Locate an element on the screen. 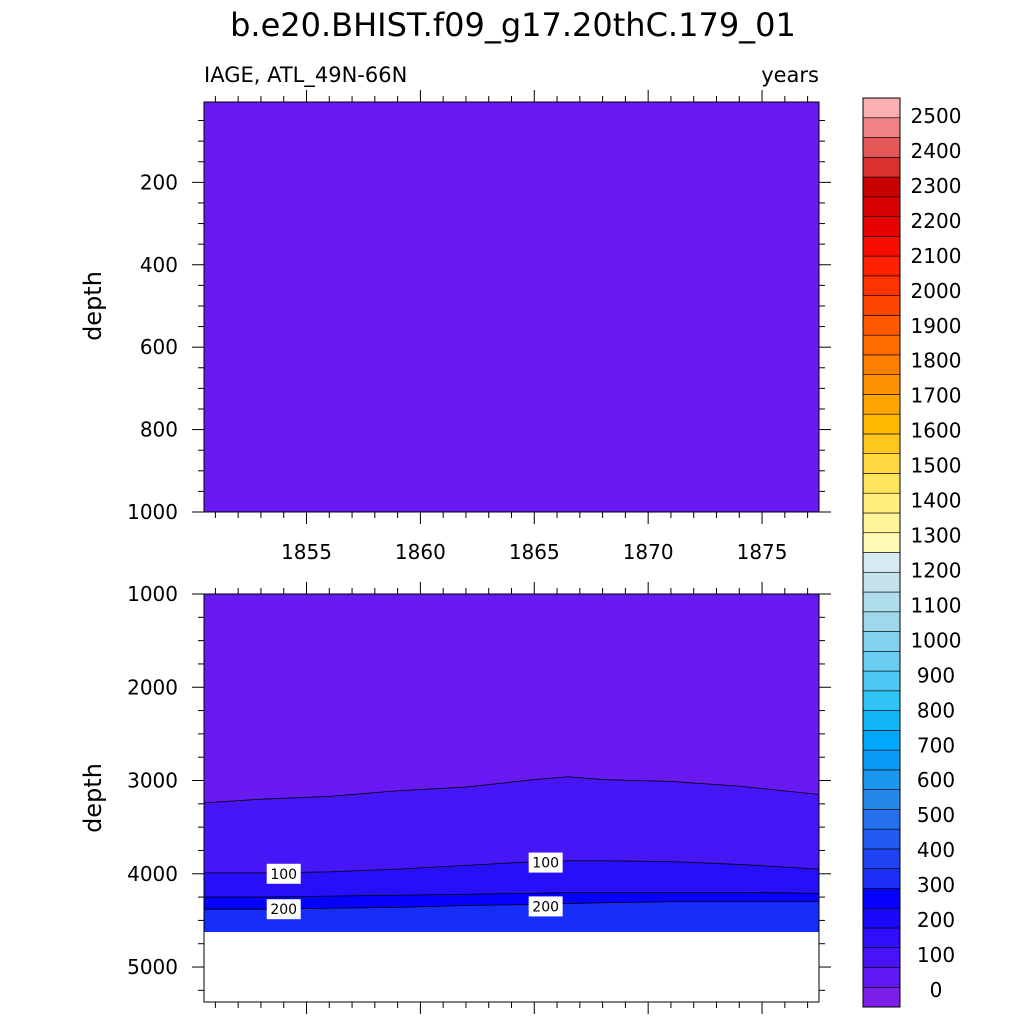  colorbar-label: 100 is located at coordinates (936, 955).